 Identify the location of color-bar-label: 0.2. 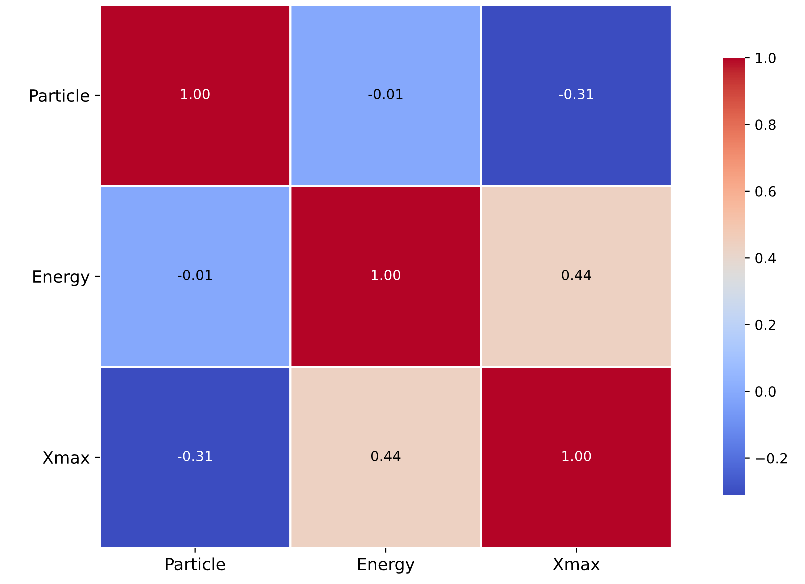
(766, 325).